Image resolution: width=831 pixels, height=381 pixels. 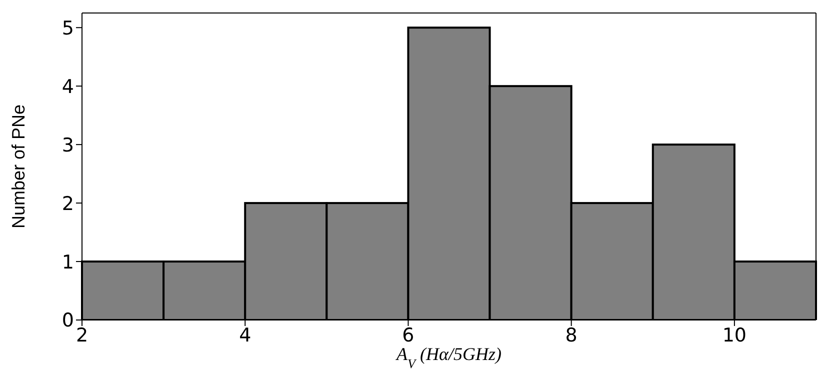 I want to click on x-tick-label: 10, so click(x=734, y=335).